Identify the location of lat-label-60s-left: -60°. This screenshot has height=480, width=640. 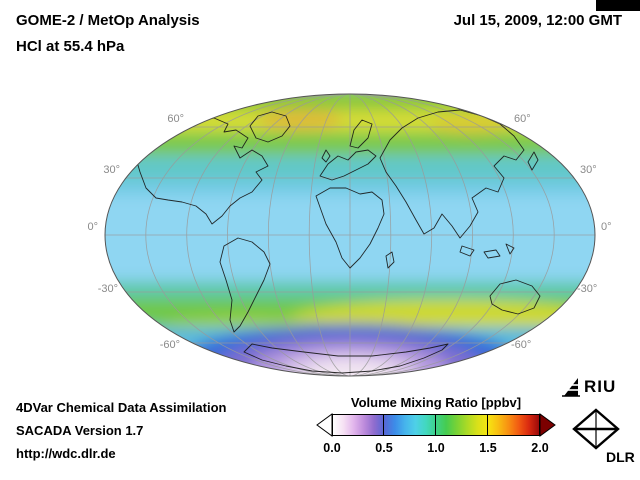
(169, 345).